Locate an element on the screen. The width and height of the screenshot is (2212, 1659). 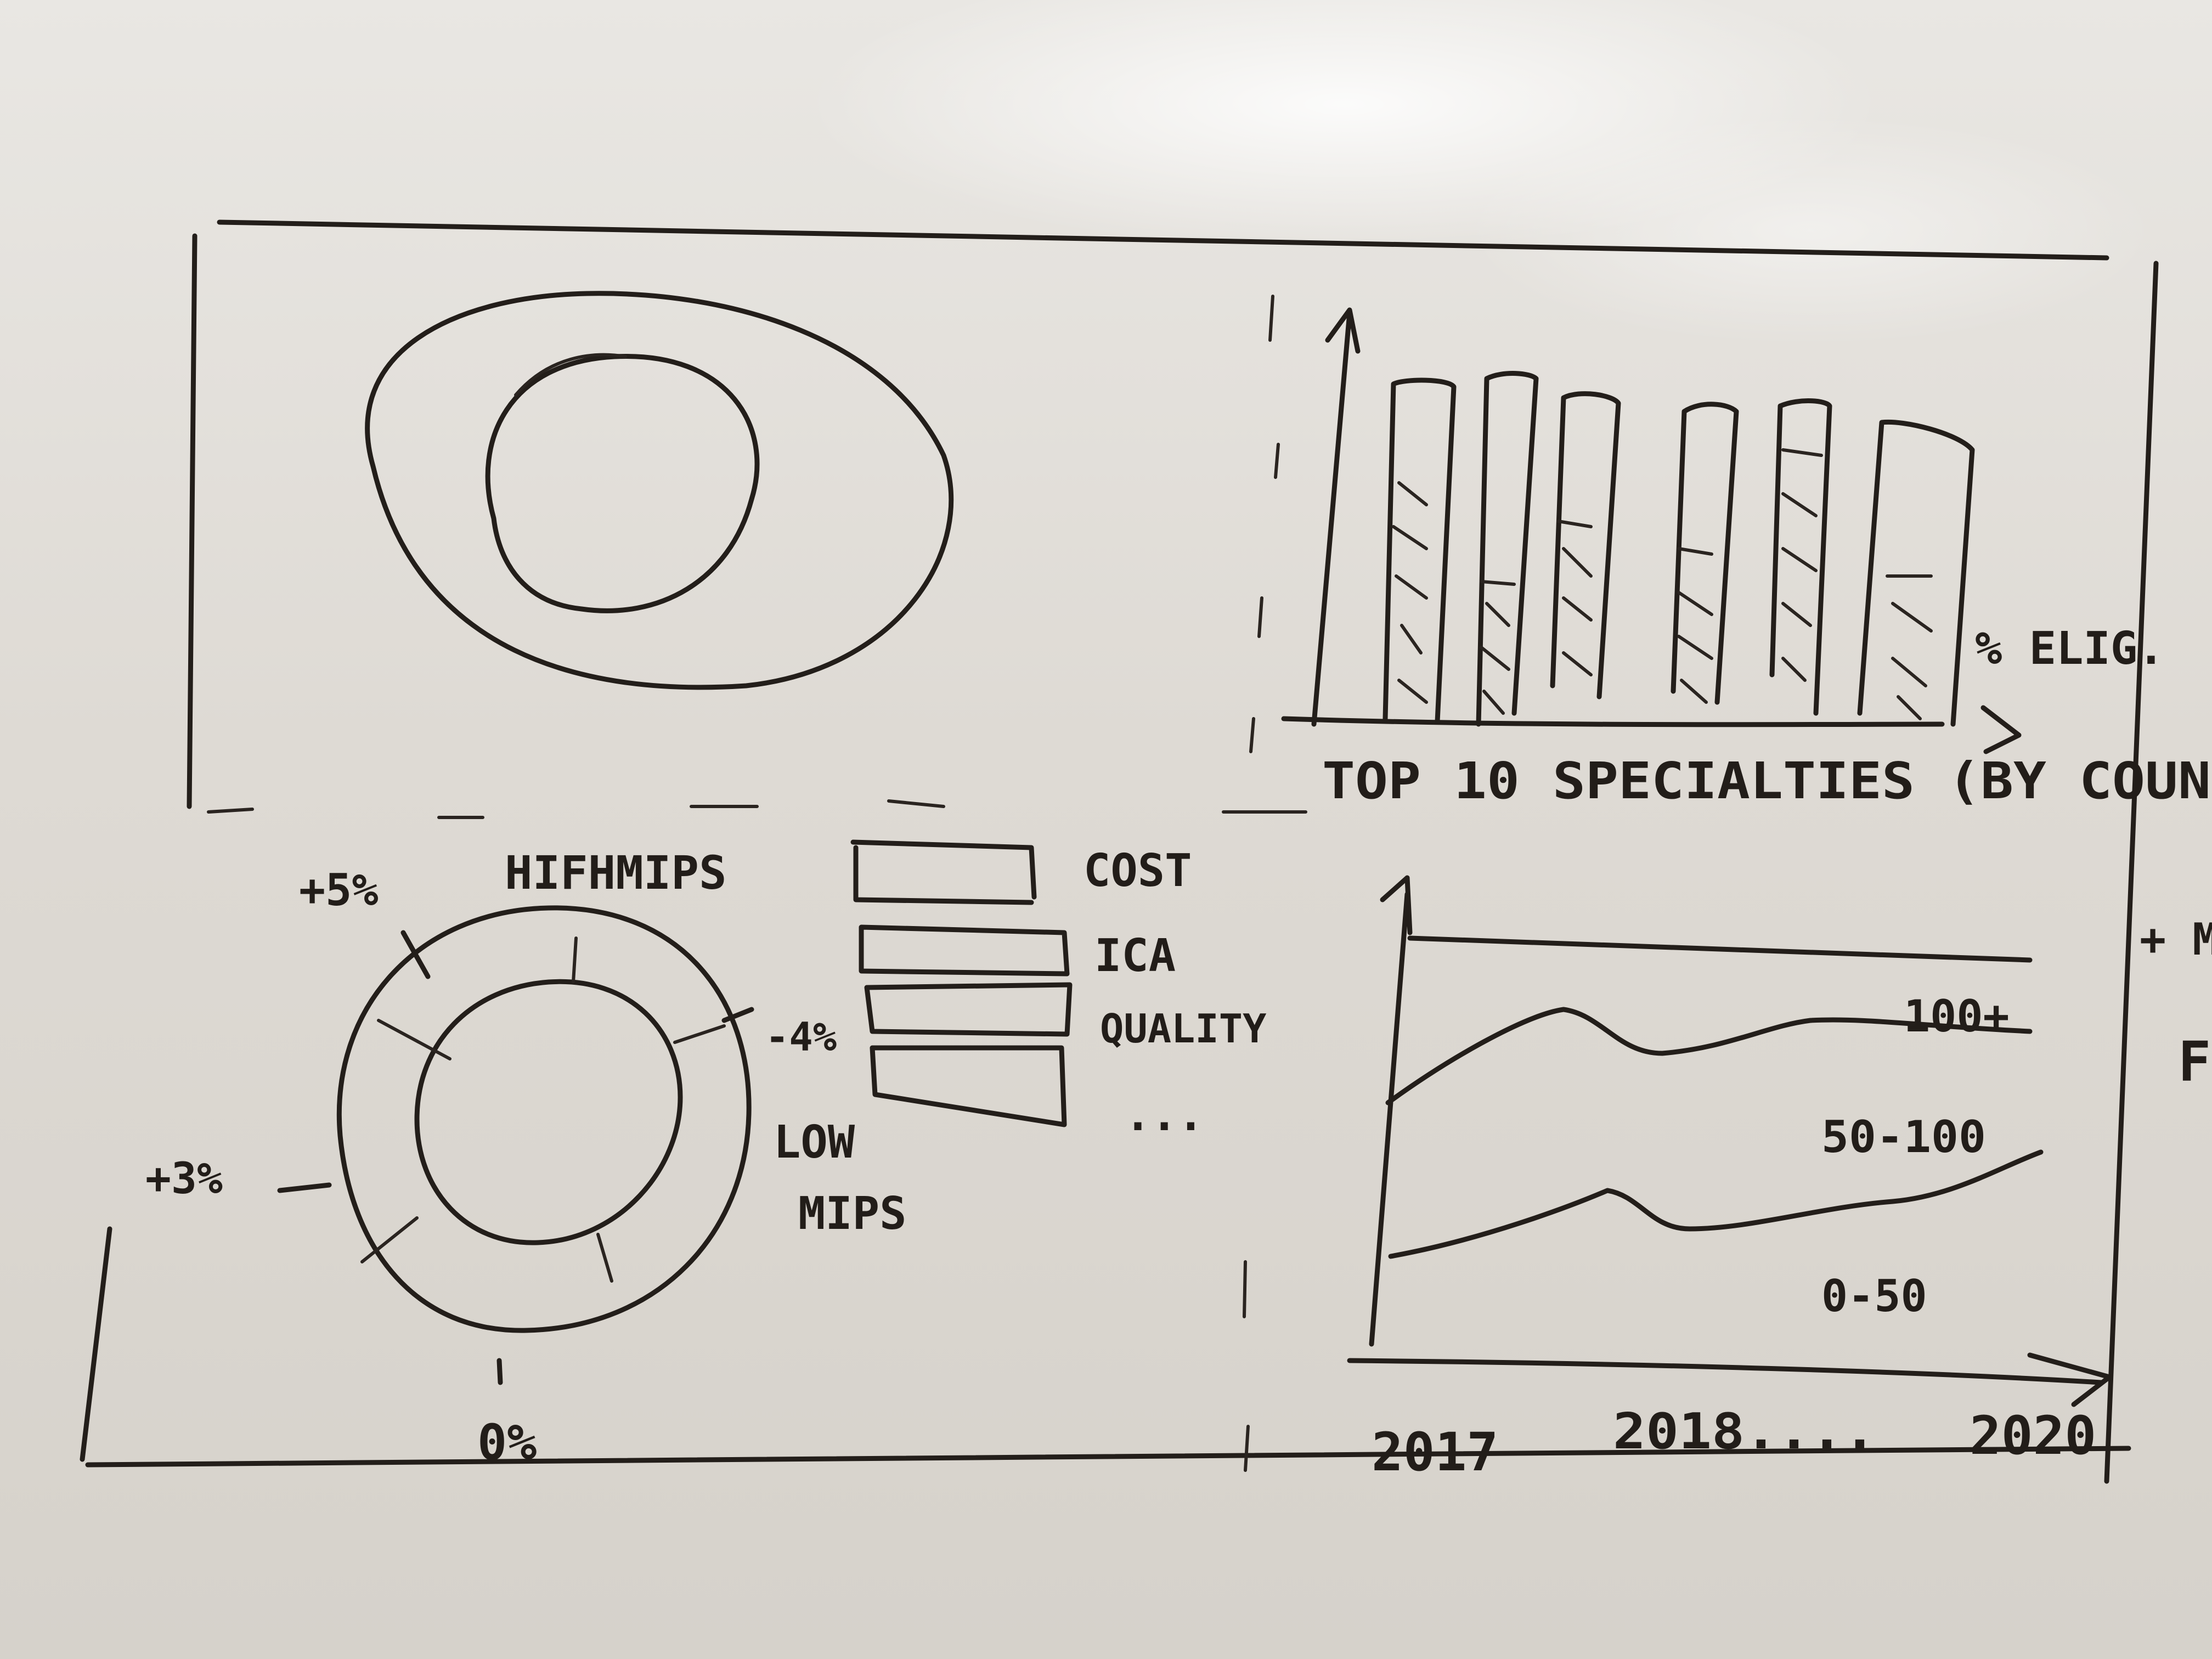
edge-marks: + M F is located at coordinates (2176, 1004).